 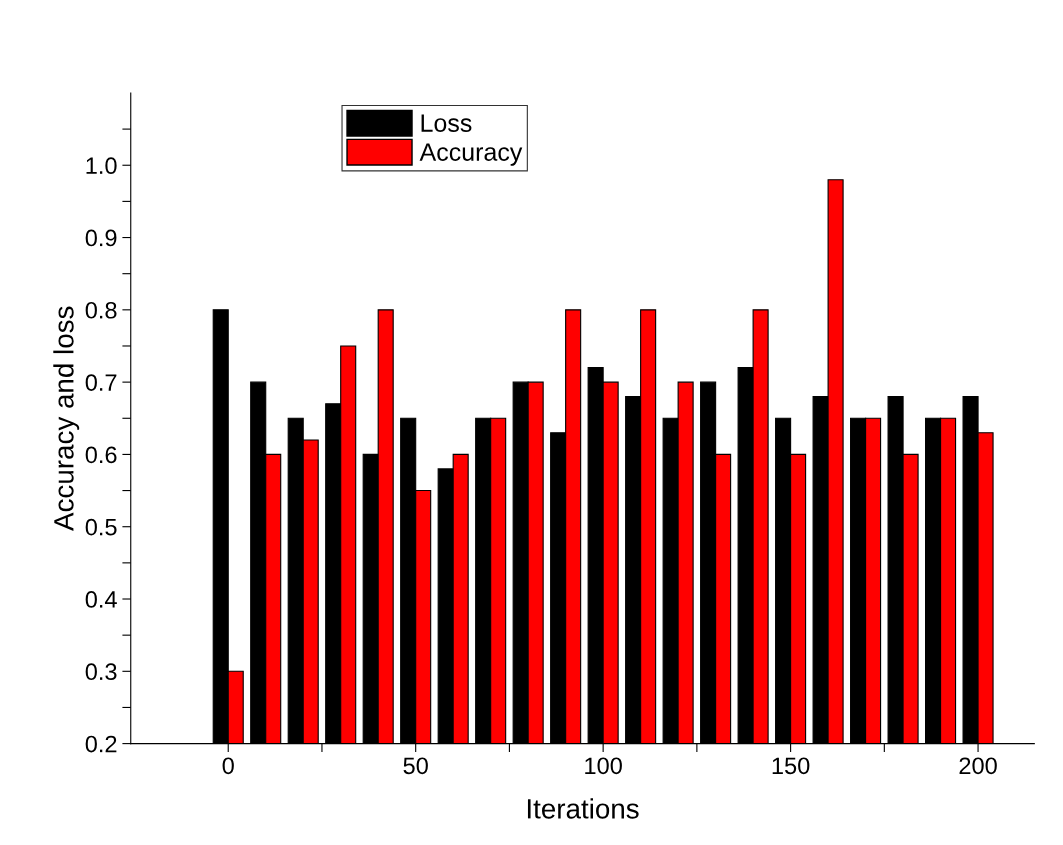 What do you see at coordinates (66, 418) in the screenshot?
I see `y-axis-title: Accuracy and loss` at bounding box center [66, 418].